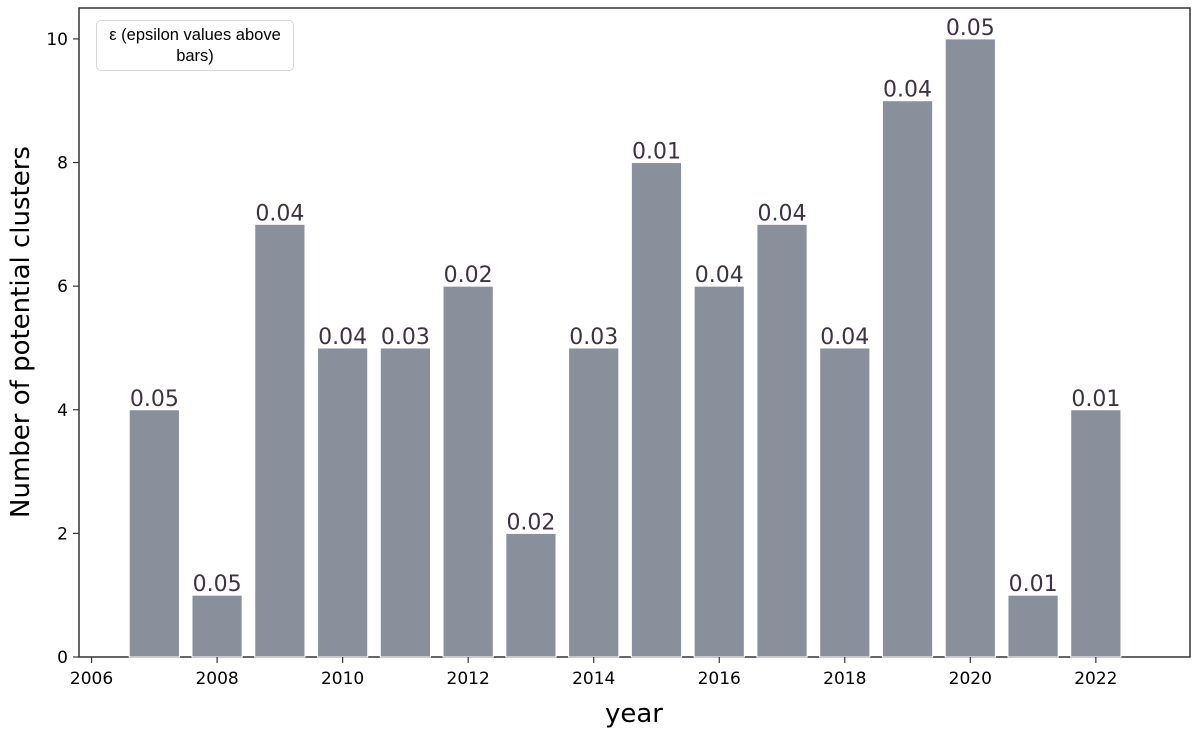 This screenshot has width=1200, height=733. Describe the element at coordinates (342, 679) in the screenshot. I see `x-tick-label-2010: 2010` at that location.